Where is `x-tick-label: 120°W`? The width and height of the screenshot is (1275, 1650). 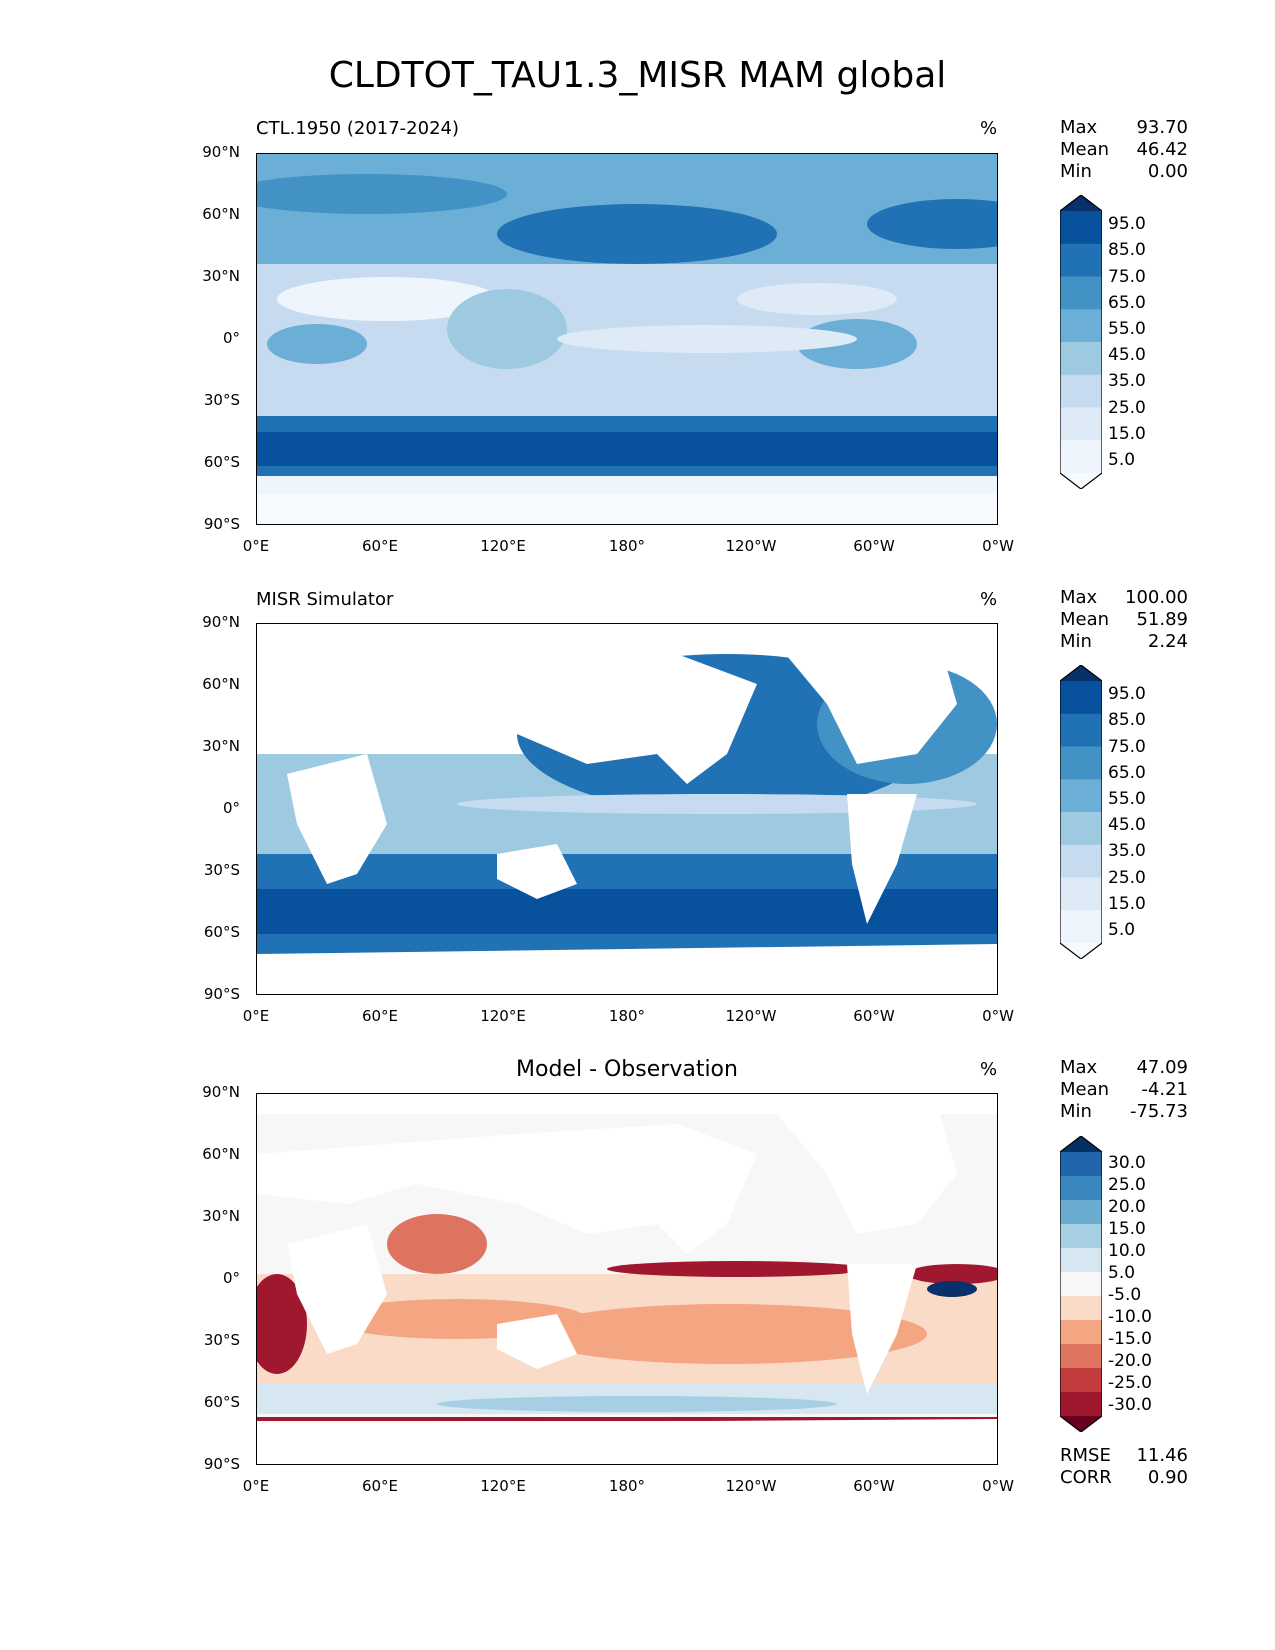 x-tick-label: 120°W is located at coordinates (751, 1016).